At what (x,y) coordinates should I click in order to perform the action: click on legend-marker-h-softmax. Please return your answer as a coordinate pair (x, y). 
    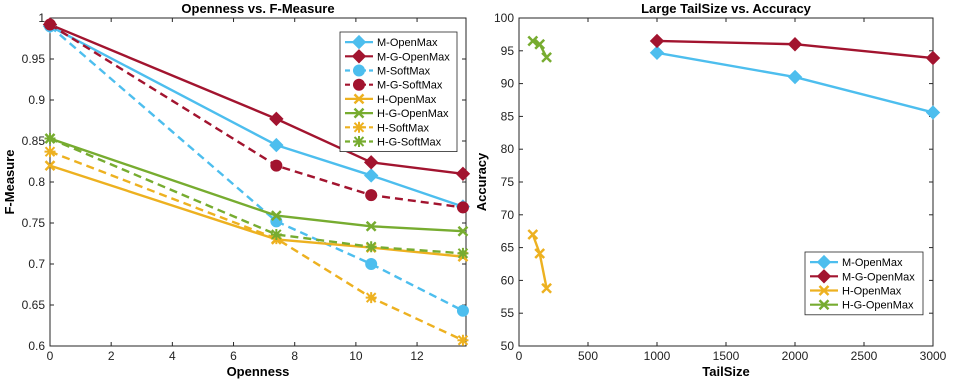
    Looking at the image, I should click on (359, 127).